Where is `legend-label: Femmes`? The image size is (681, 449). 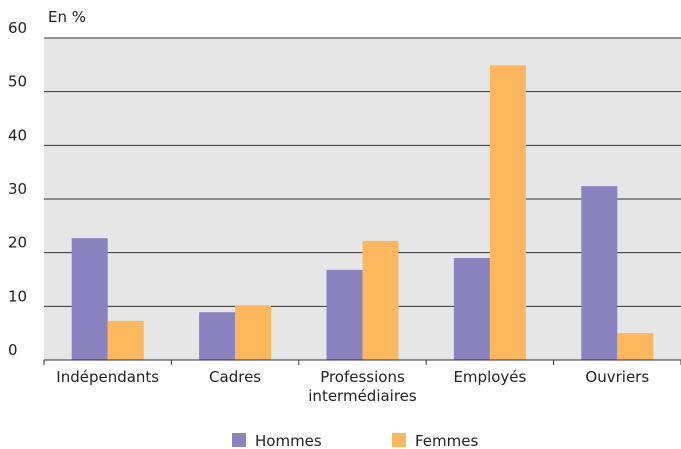 legend-label: Femmes is located at coordinates (446, 440).